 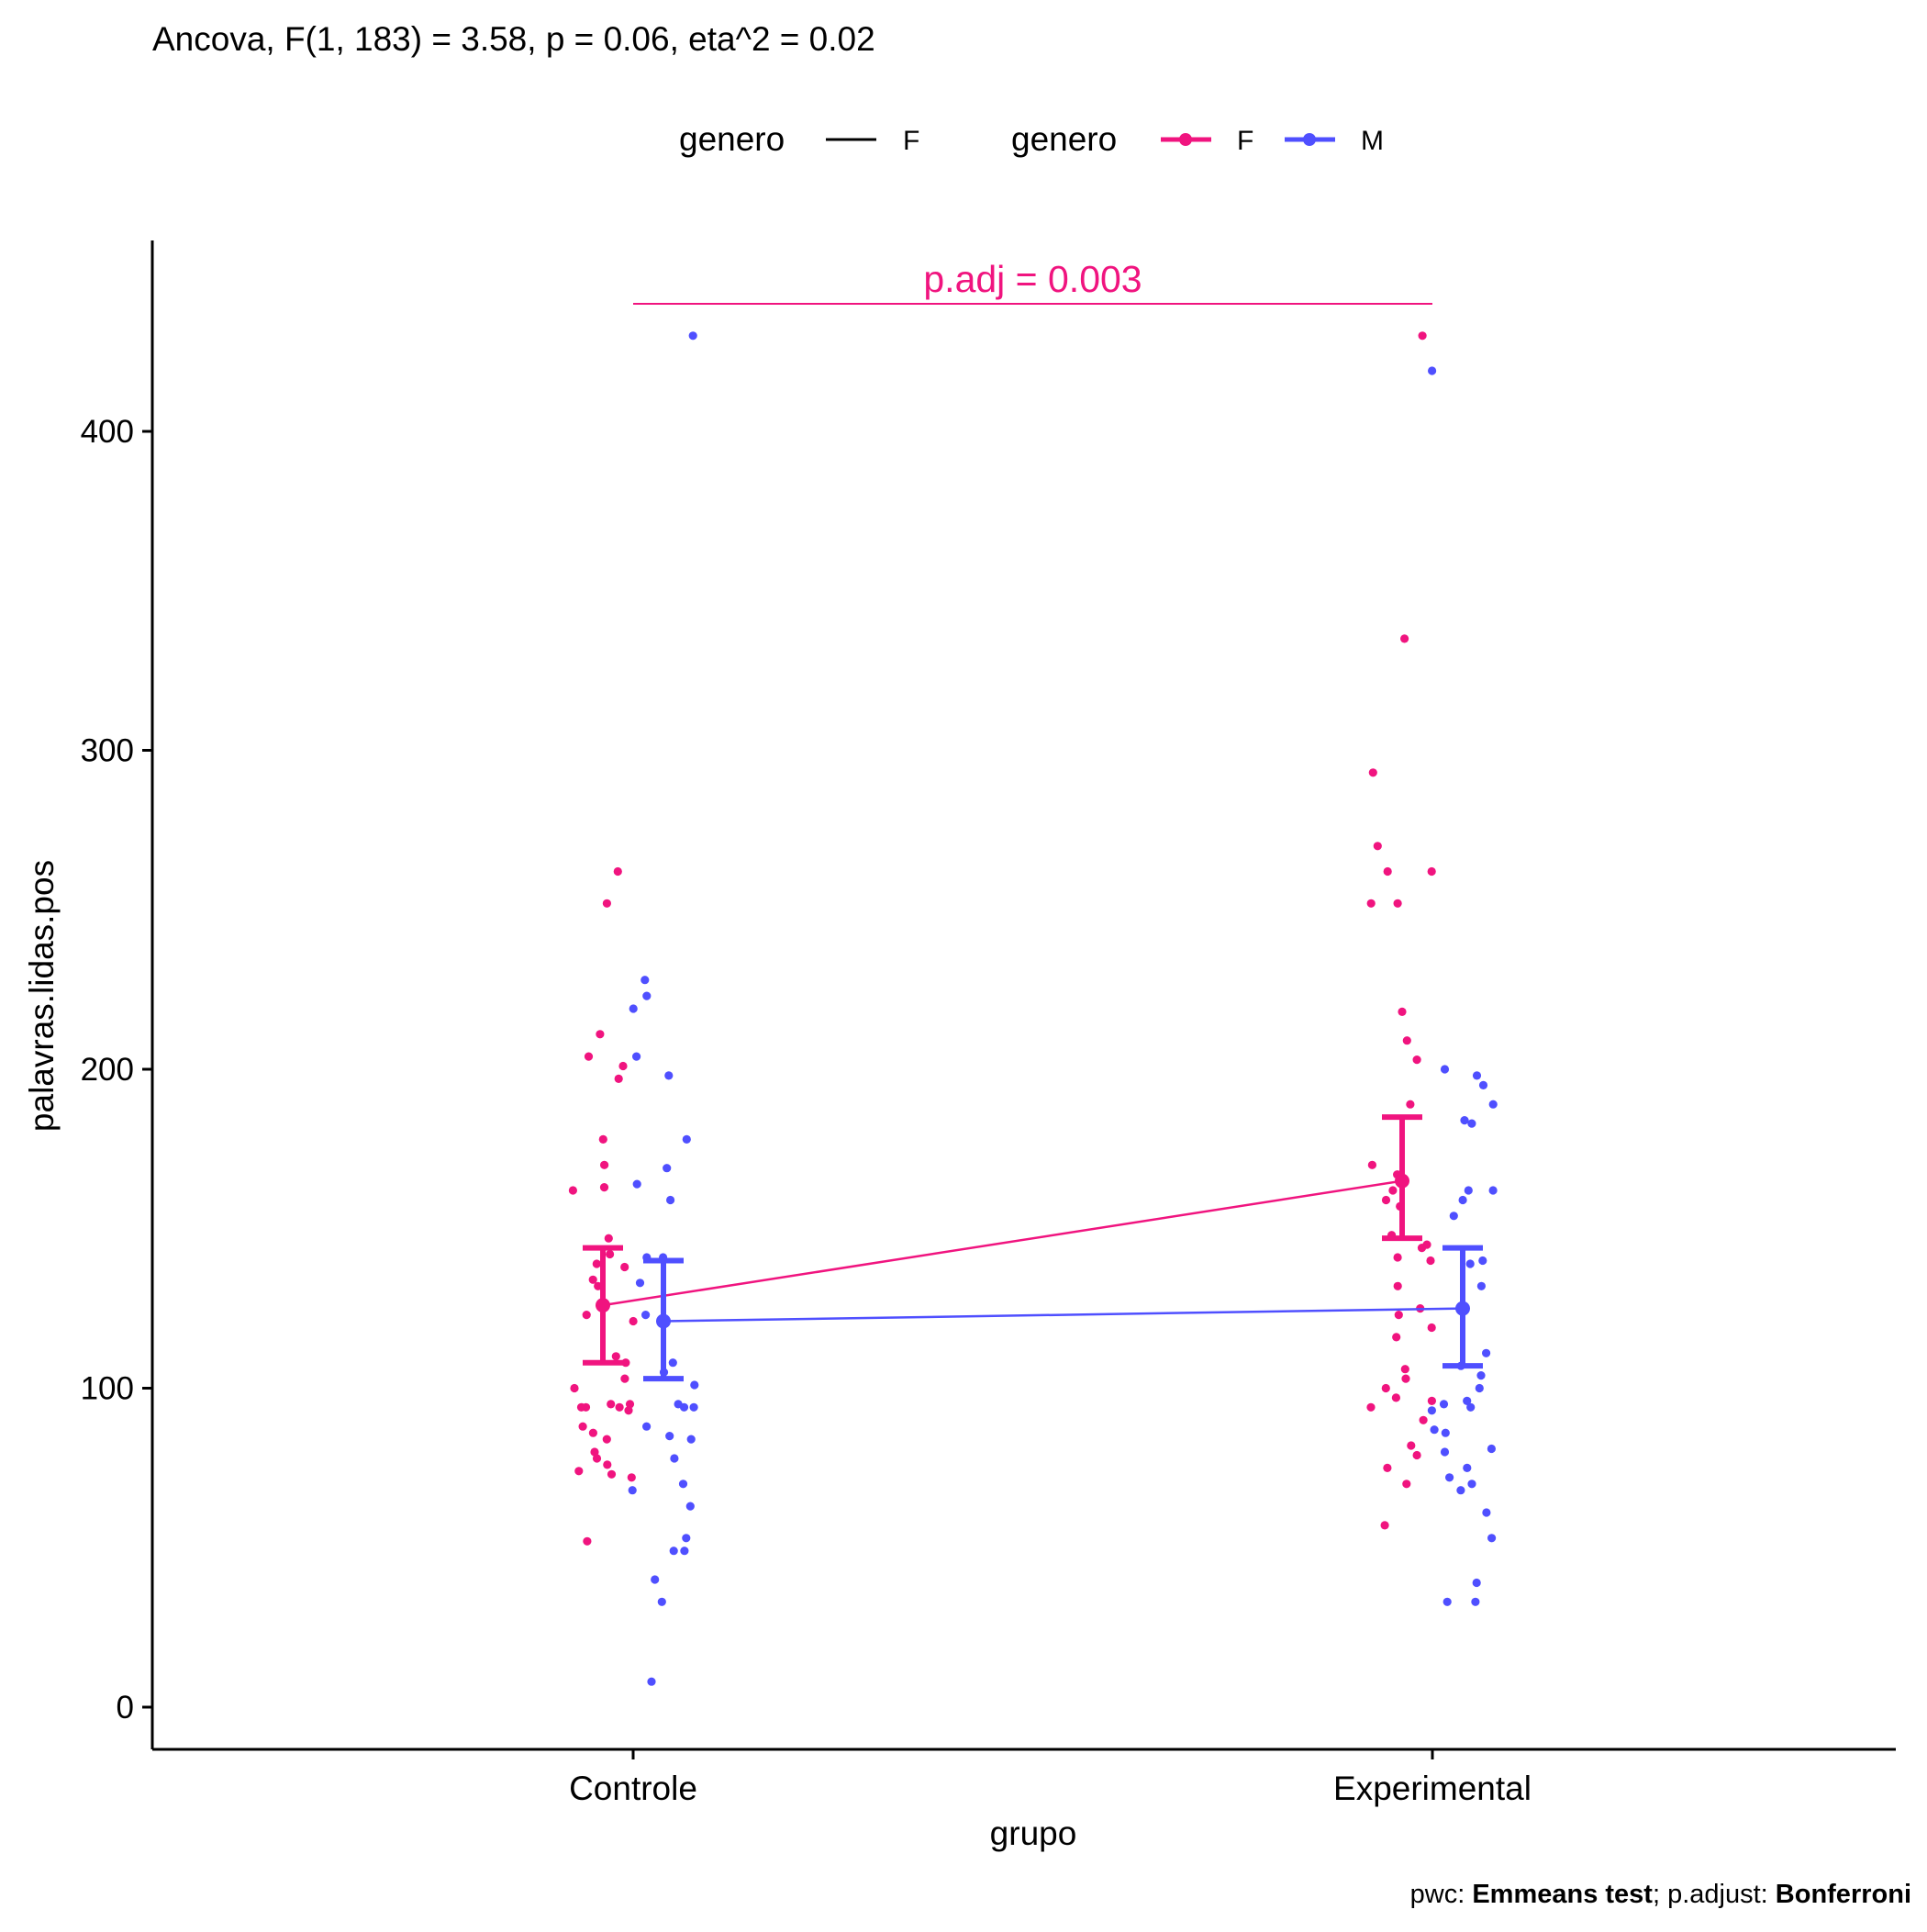 I want to click on y-tick-label-200: 200, so click(x=107, y=1070).